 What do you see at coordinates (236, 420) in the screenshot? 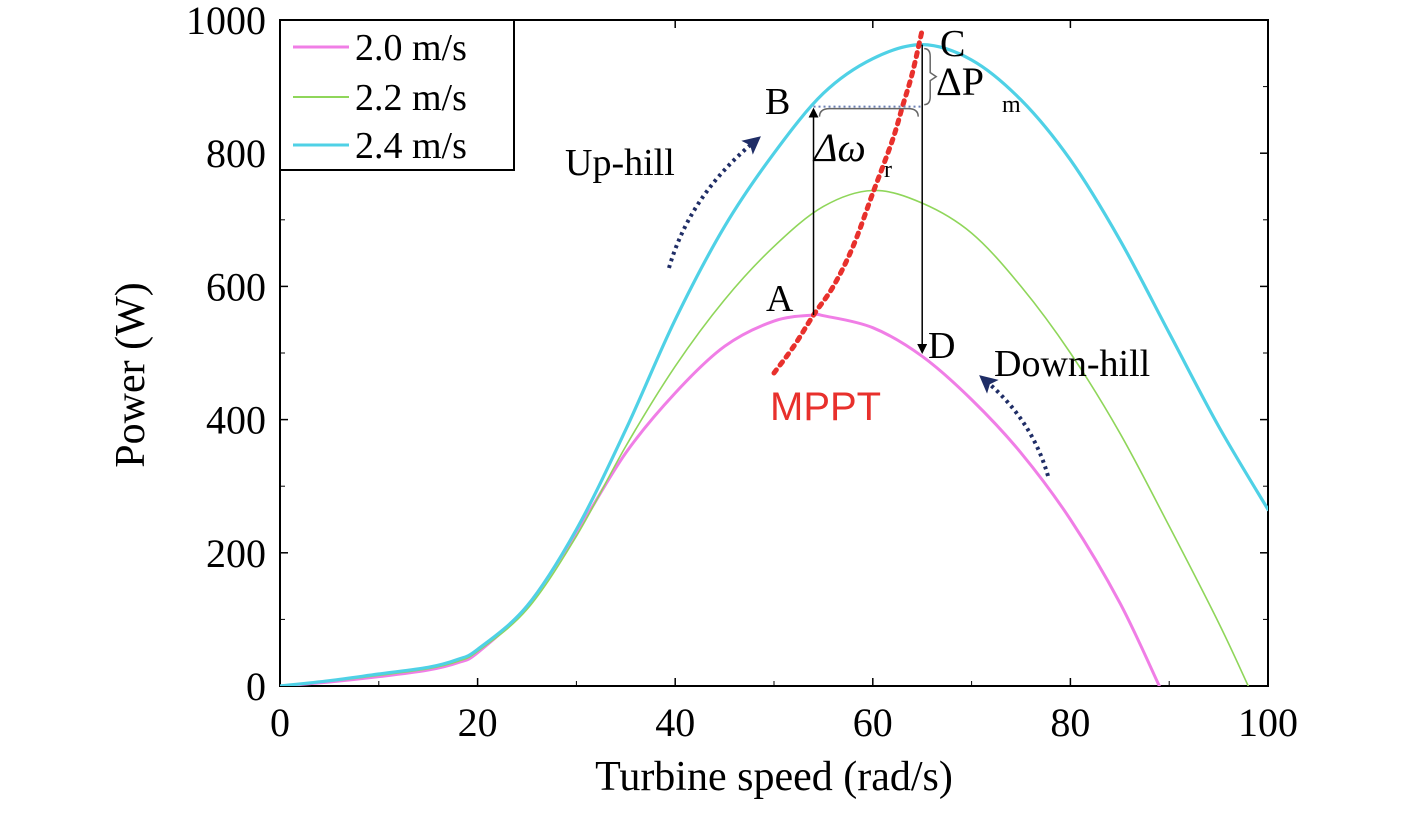
I see `y-tick-label: 400` at bounding box center [236, 420].